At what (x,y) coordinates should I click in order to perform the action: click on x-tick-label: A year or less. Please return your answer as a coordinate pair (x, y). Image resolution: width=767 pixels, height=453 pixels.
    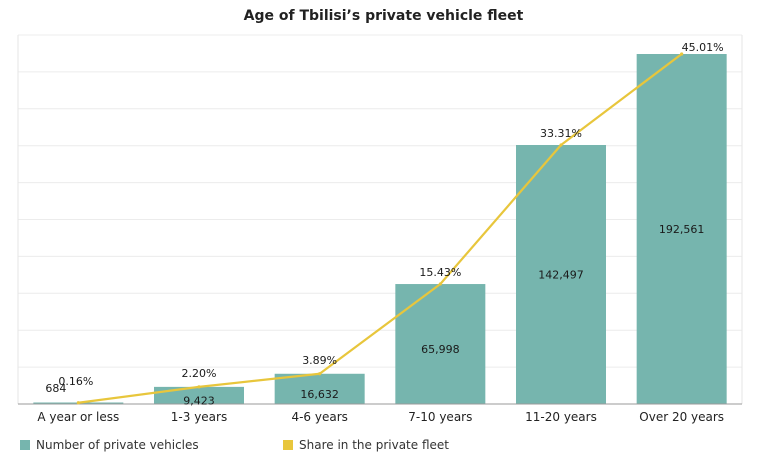
    Looking at the image, I should click on (78, 417).